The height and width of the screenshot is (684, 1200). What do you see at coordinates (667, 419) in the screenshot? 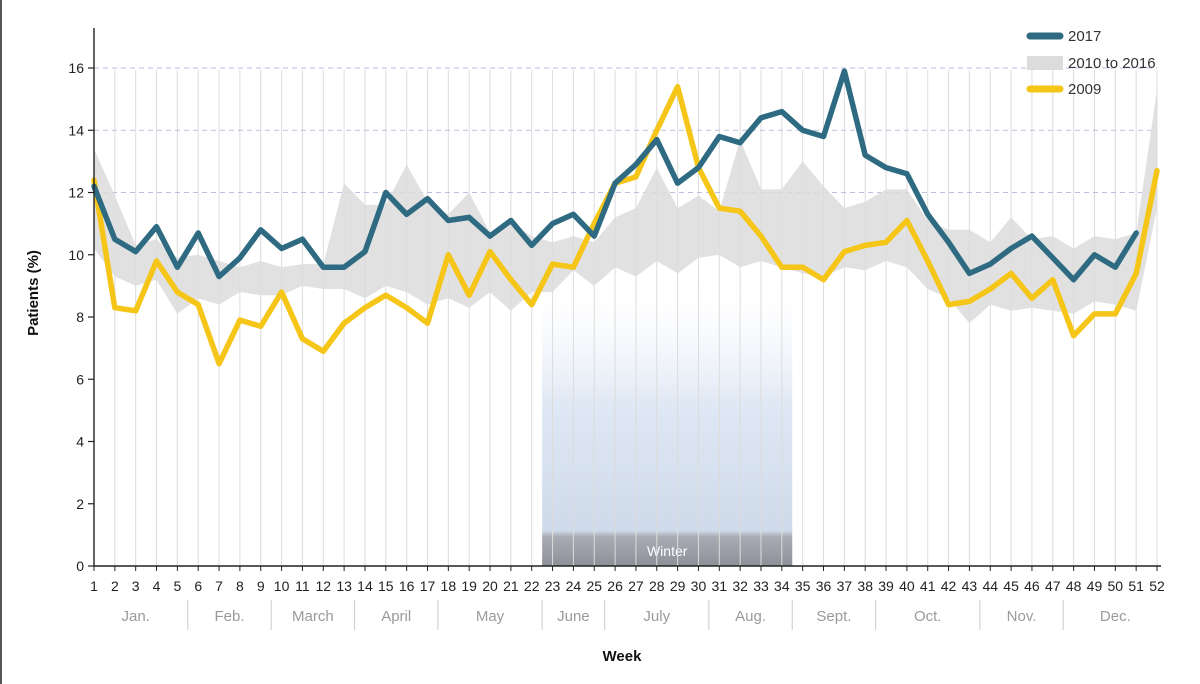
I see `winter-region` at bounding box center [667, 419].